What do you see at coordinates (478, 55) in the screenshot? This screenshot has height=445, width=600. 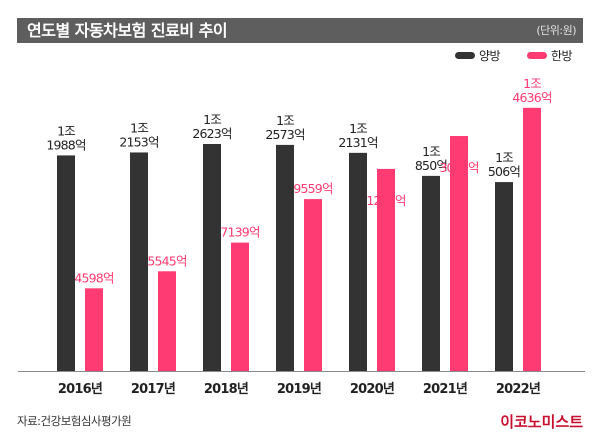 I see `legend-item-western: 양방` at bounding box center [478, 55].